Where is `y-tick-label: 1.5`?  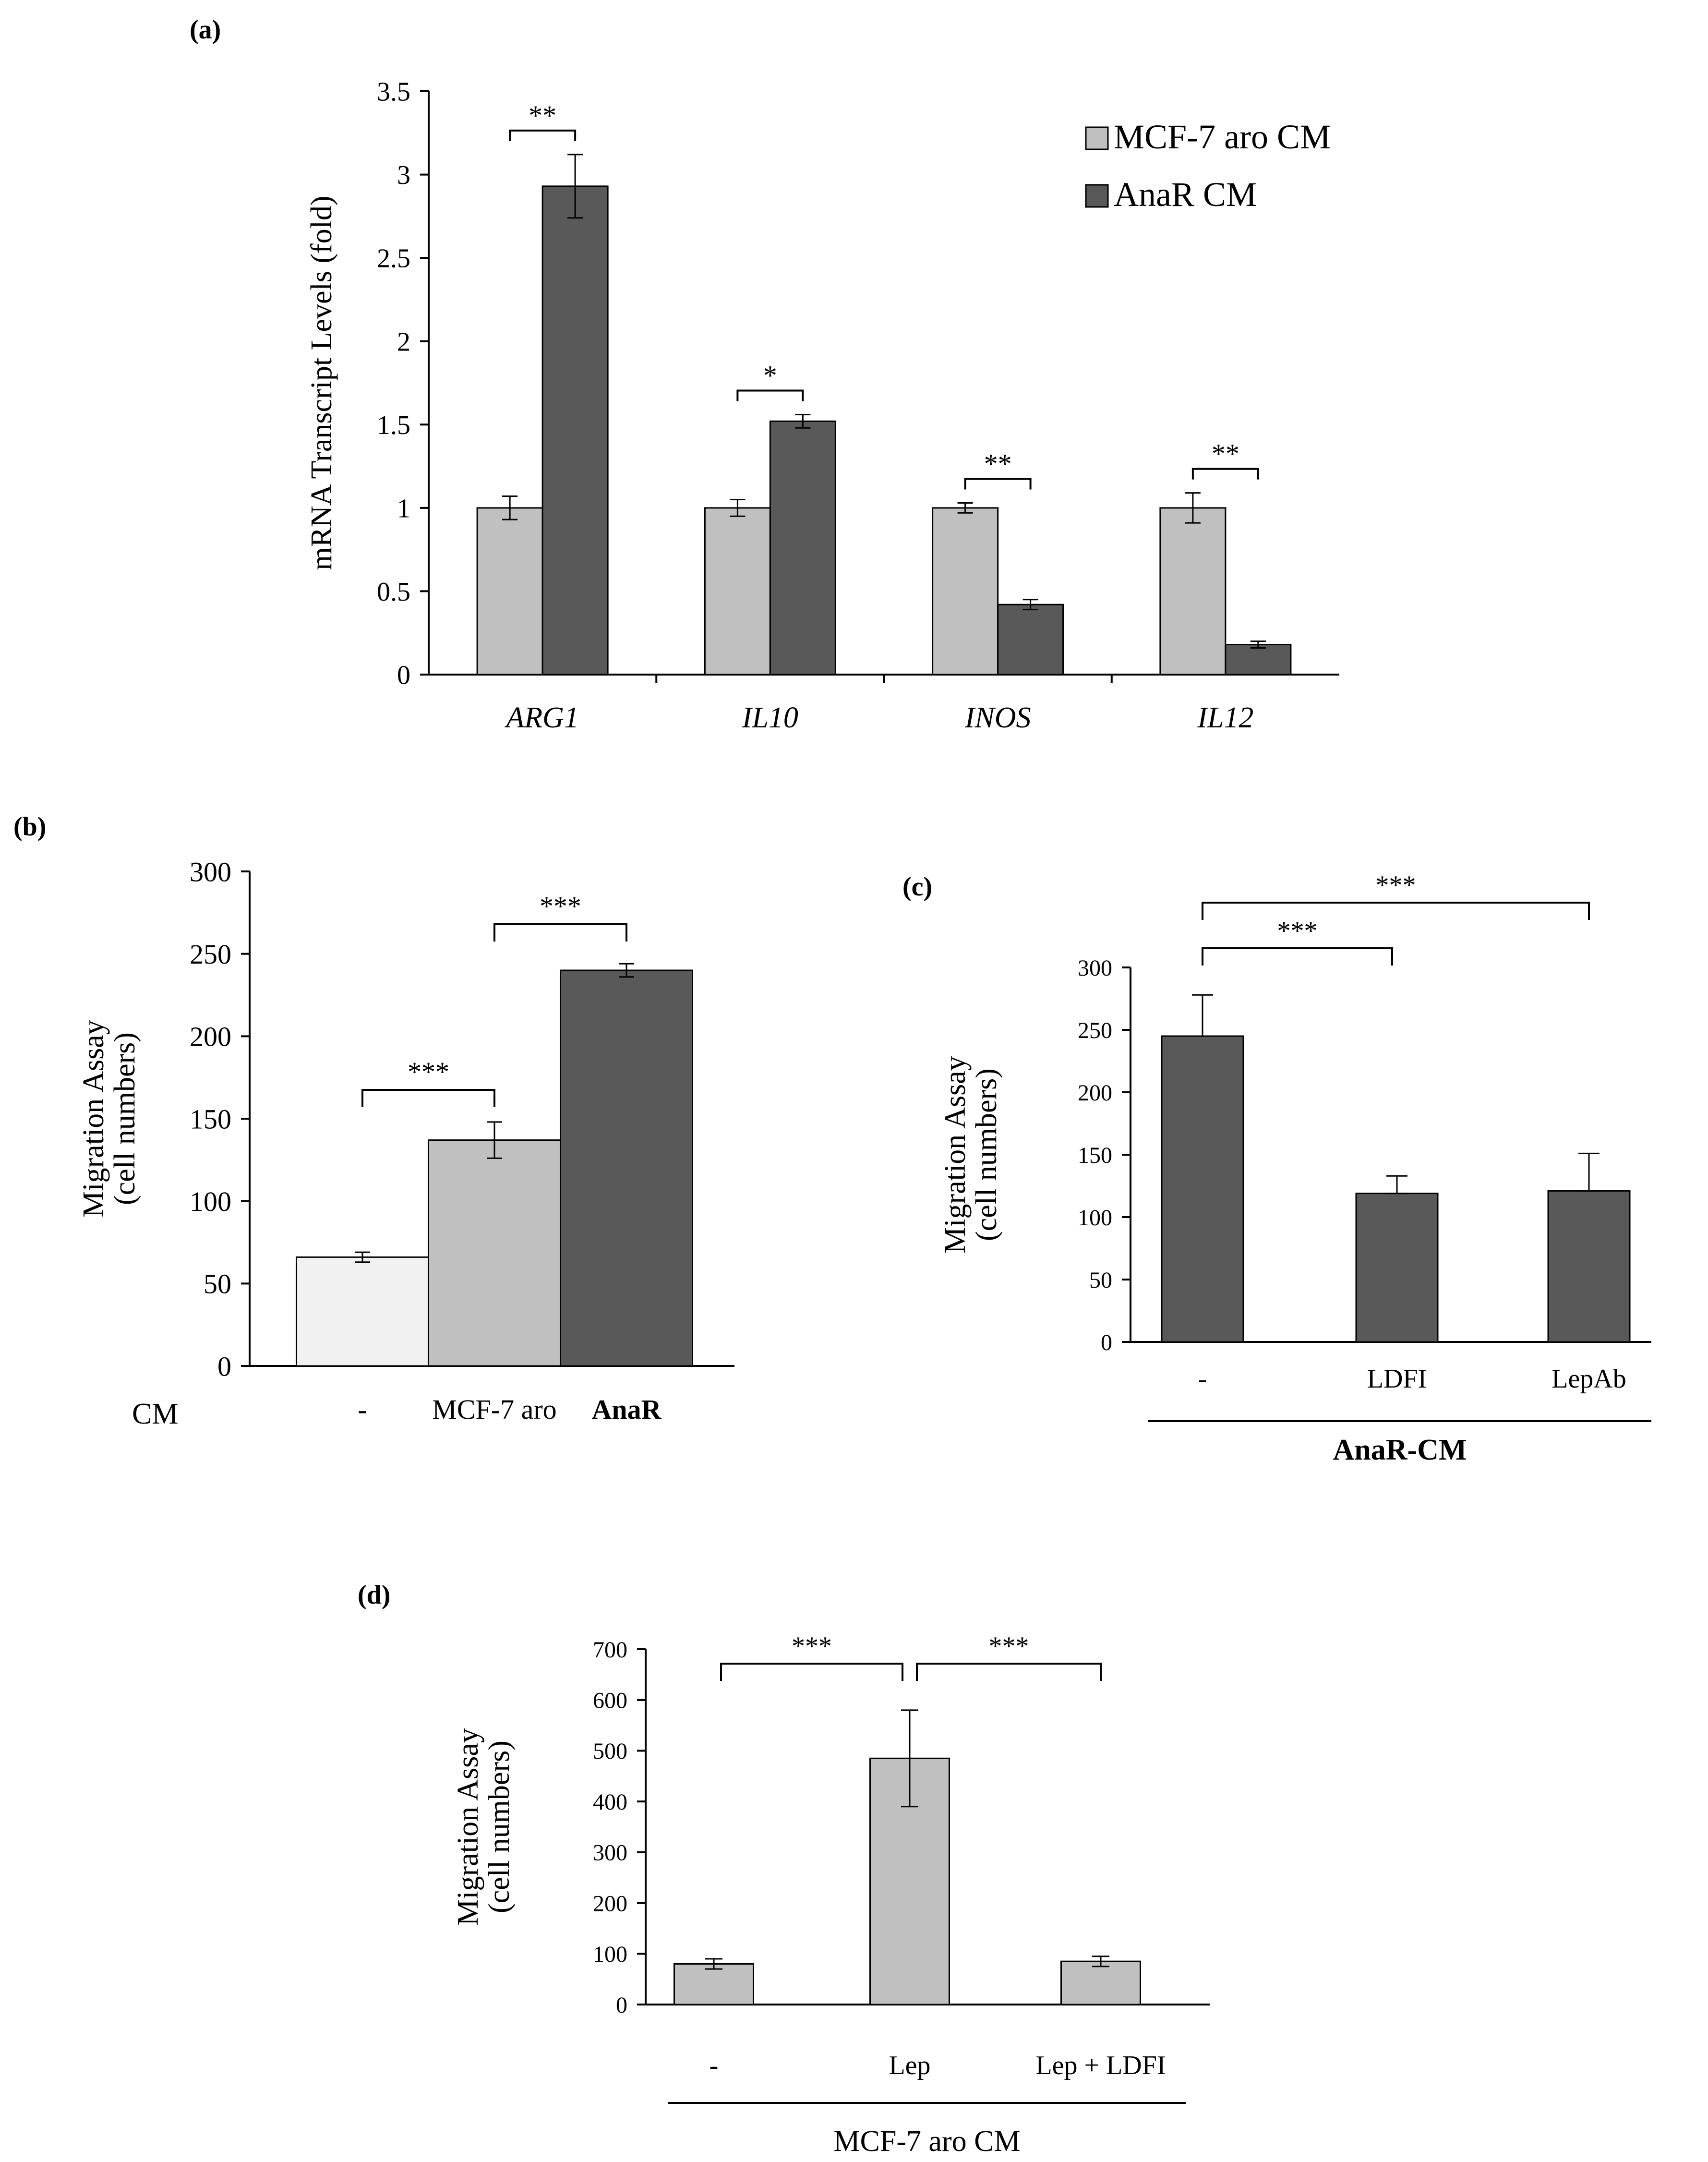
y-tick-label: 1.5 is located at coordinates (393, 425).